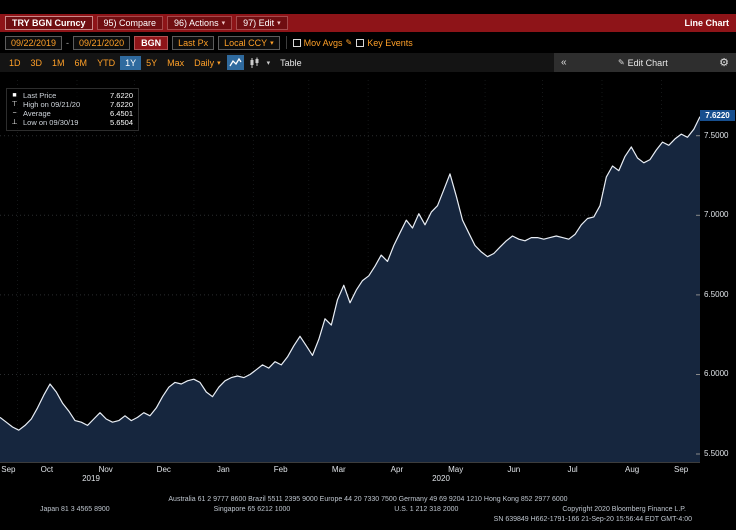  I want to click on legend-row-low: ⊥ Low on 09/30/19 5.6504, so click(71, 122).